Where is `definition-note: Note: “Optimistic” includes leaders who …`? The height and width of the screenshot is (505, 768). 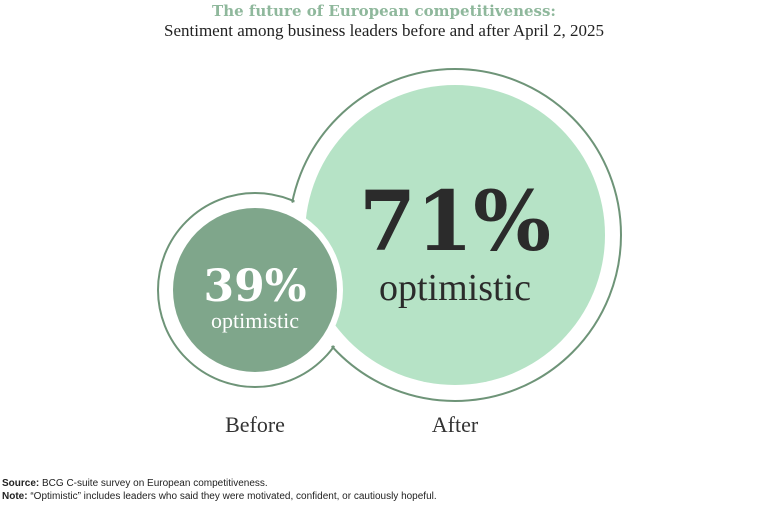 definition-note: Note: “Optimistic” includes leaders who … is located at coordinates (219, 496).